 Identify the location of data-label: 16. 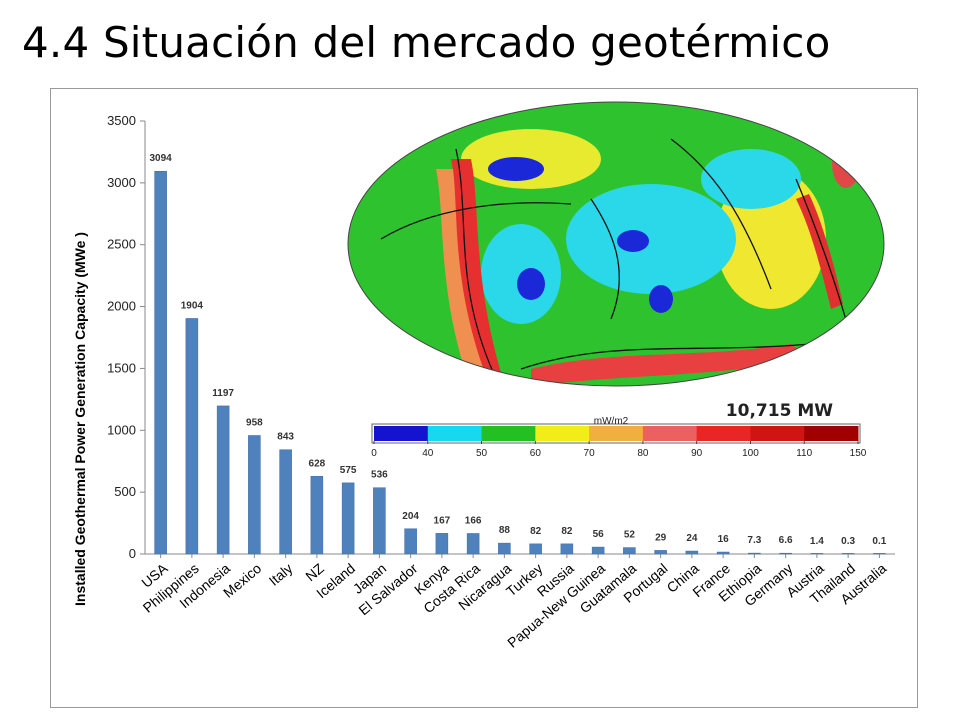
(724, 539).